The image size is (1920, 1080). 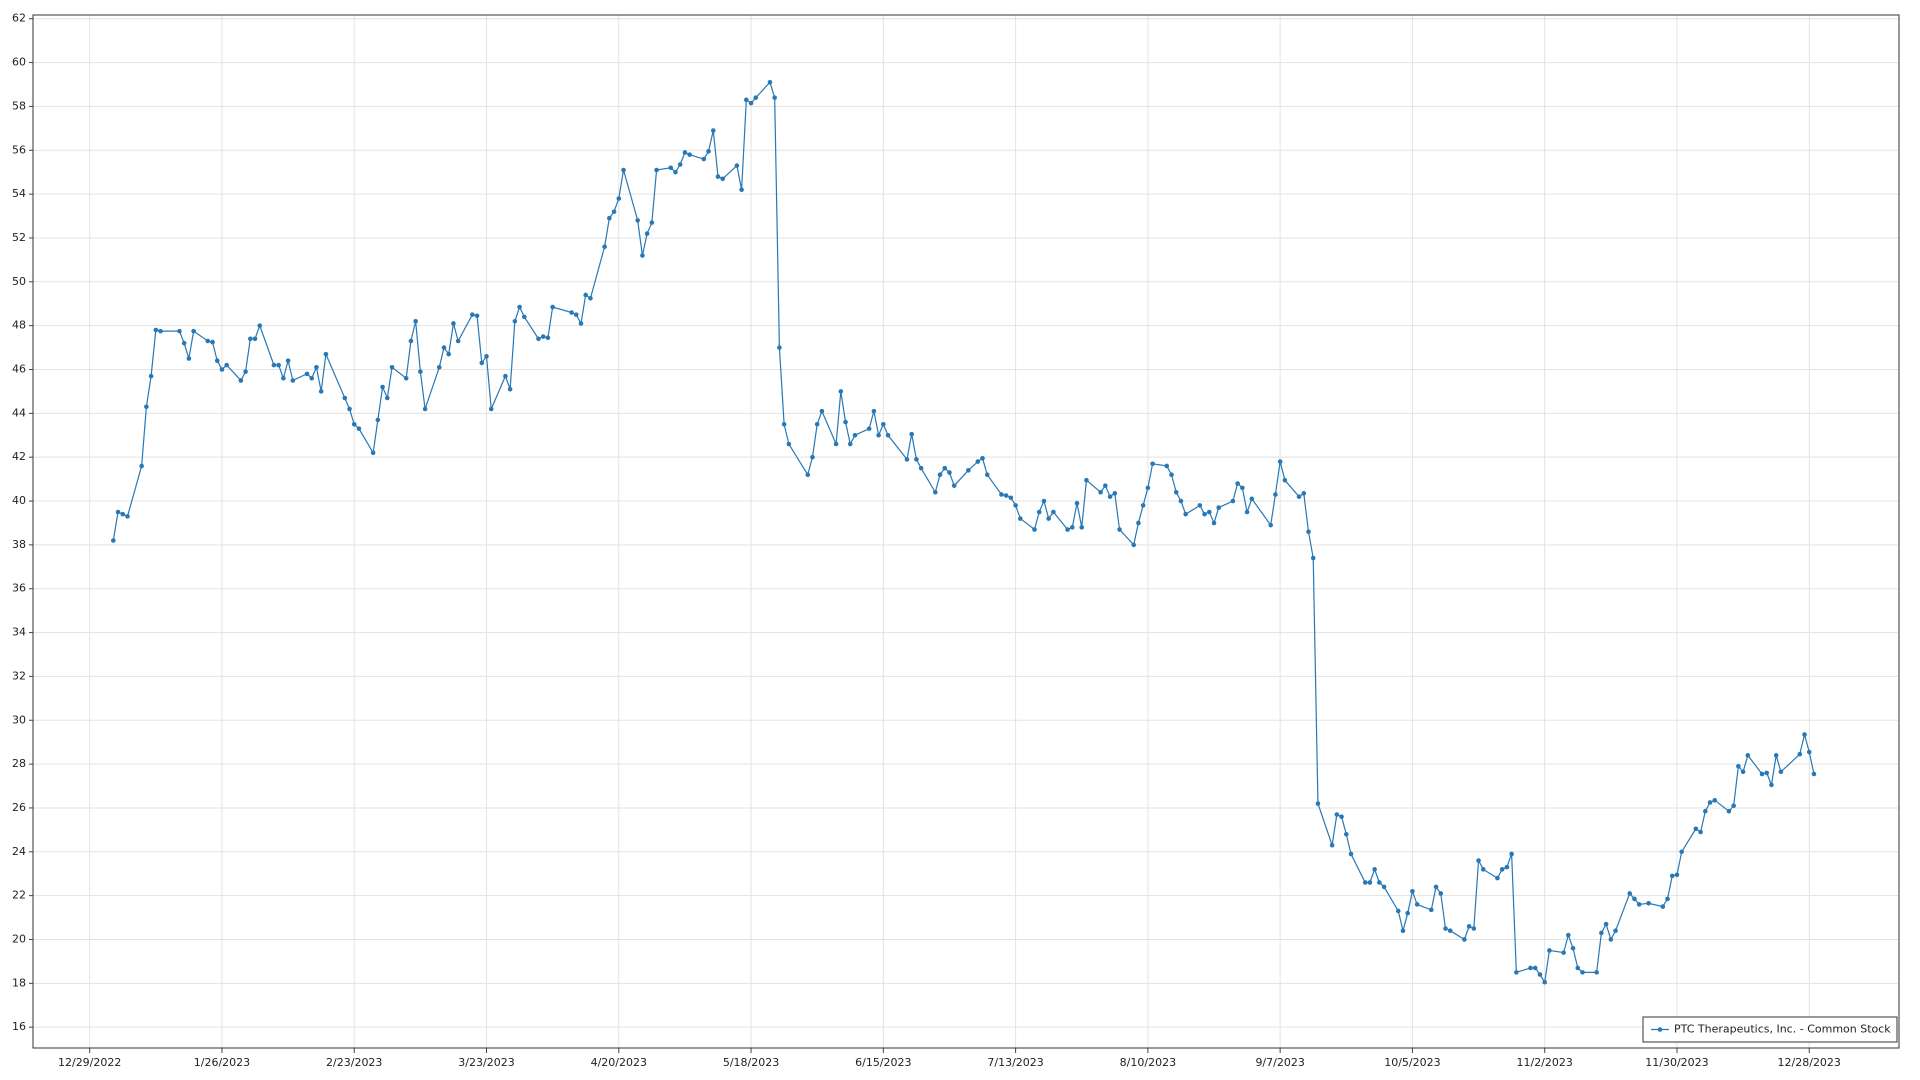 I want to click on y-tick-label: 38, so click(x=19, y=544).